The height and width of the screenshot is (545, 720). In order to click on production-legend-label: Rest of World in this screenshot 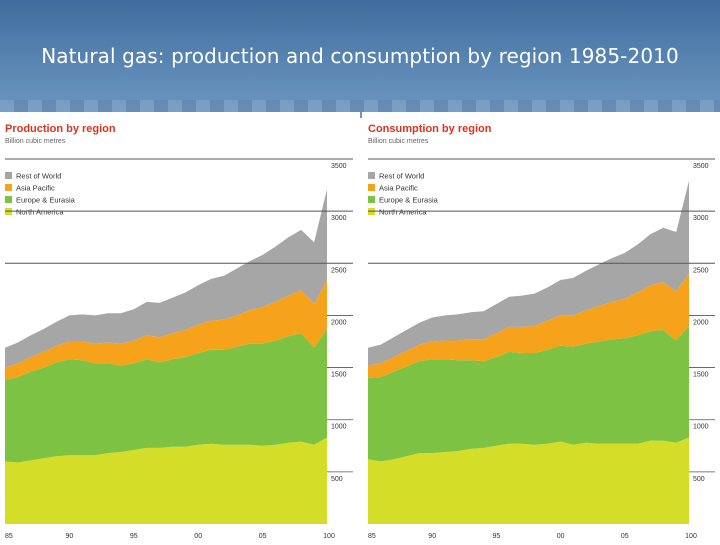, I will do `click(38, 176)`.